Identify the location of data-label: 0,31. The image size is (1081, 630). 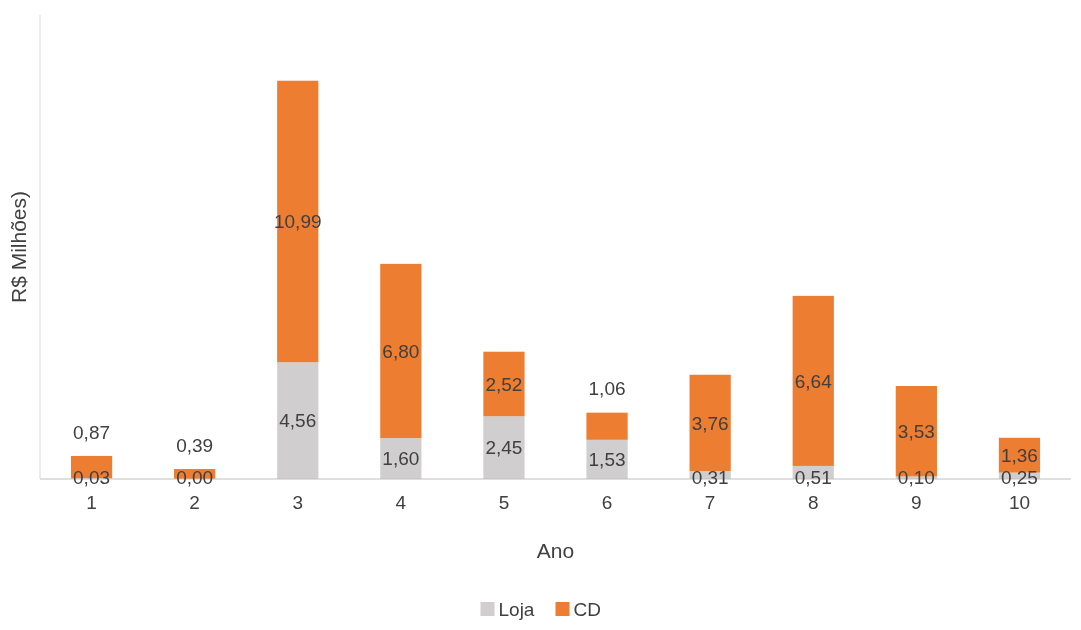
(710, 477).